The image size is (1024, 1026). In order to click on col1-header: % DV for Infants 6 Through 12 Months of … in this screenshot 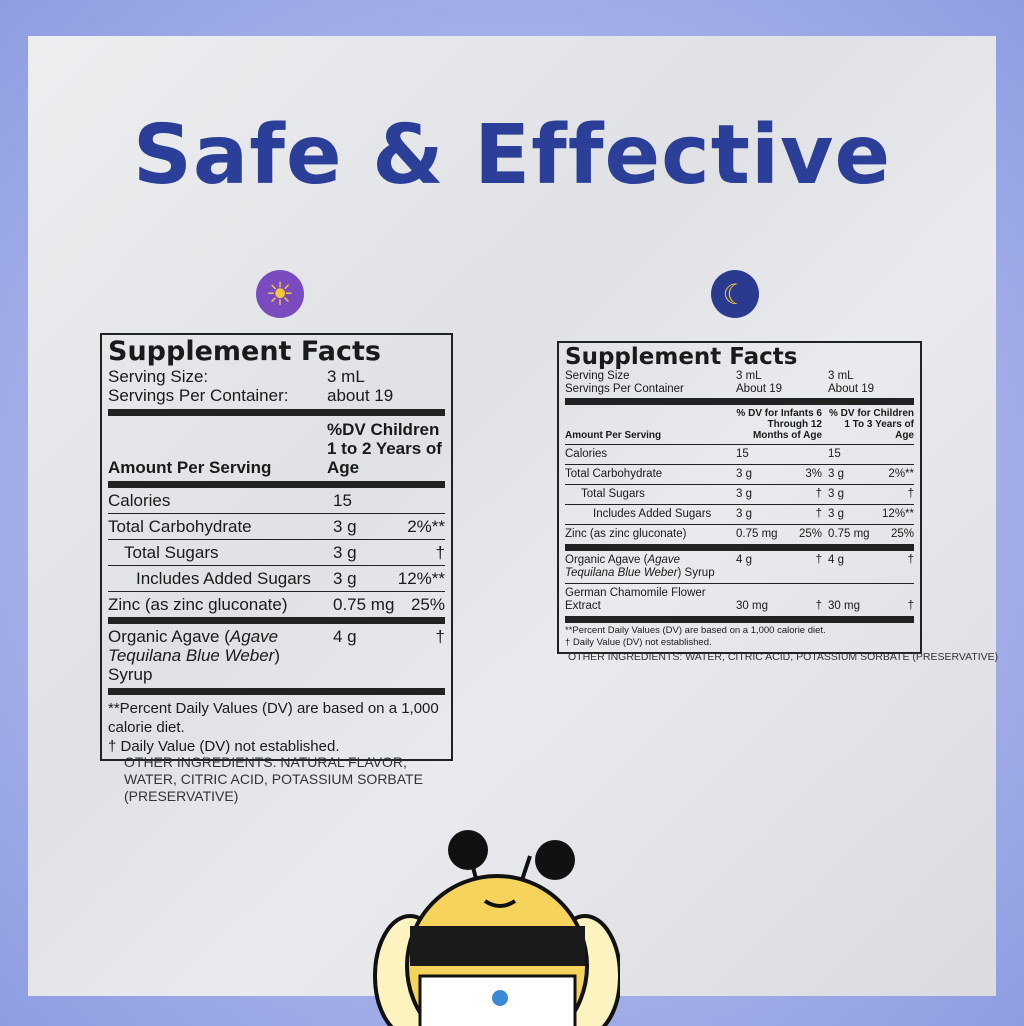, I will do `click(779, 424)`.